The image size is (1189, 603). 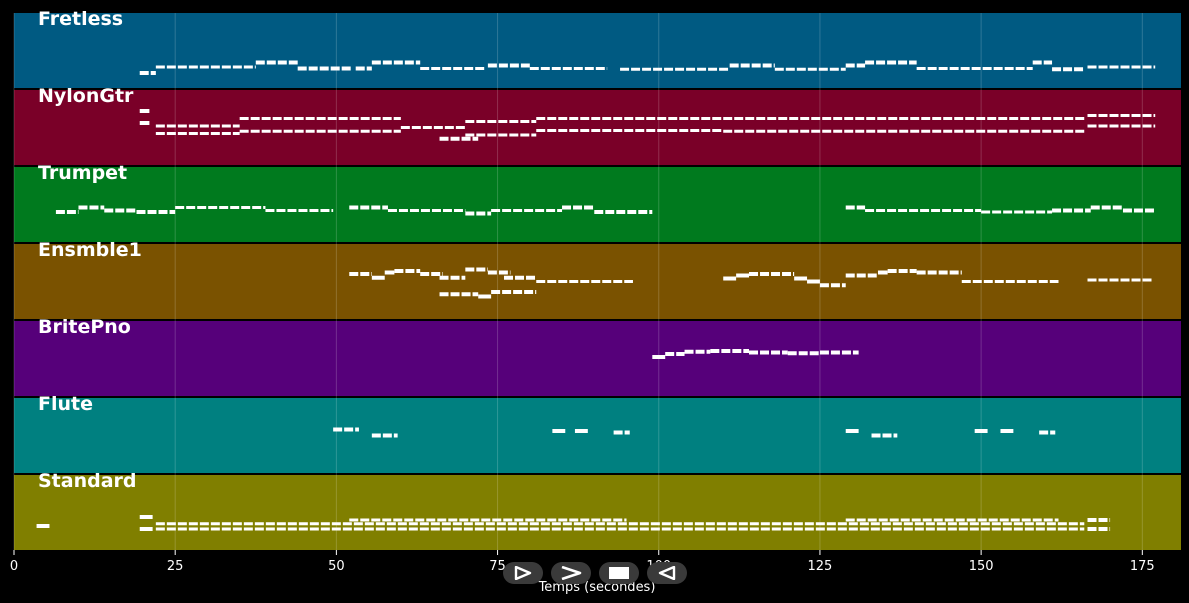 I want to click on track-background-fretless, so click(x=597, y=50).